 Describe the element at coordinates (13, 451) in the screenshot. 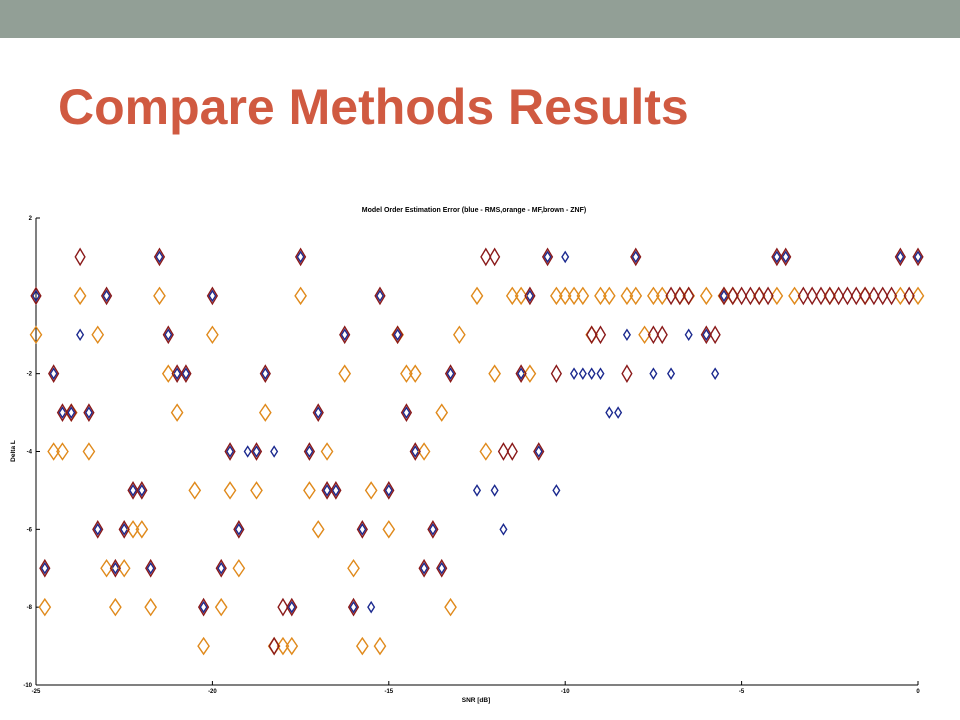

I see `y-axis-label: Delta L` at that location.